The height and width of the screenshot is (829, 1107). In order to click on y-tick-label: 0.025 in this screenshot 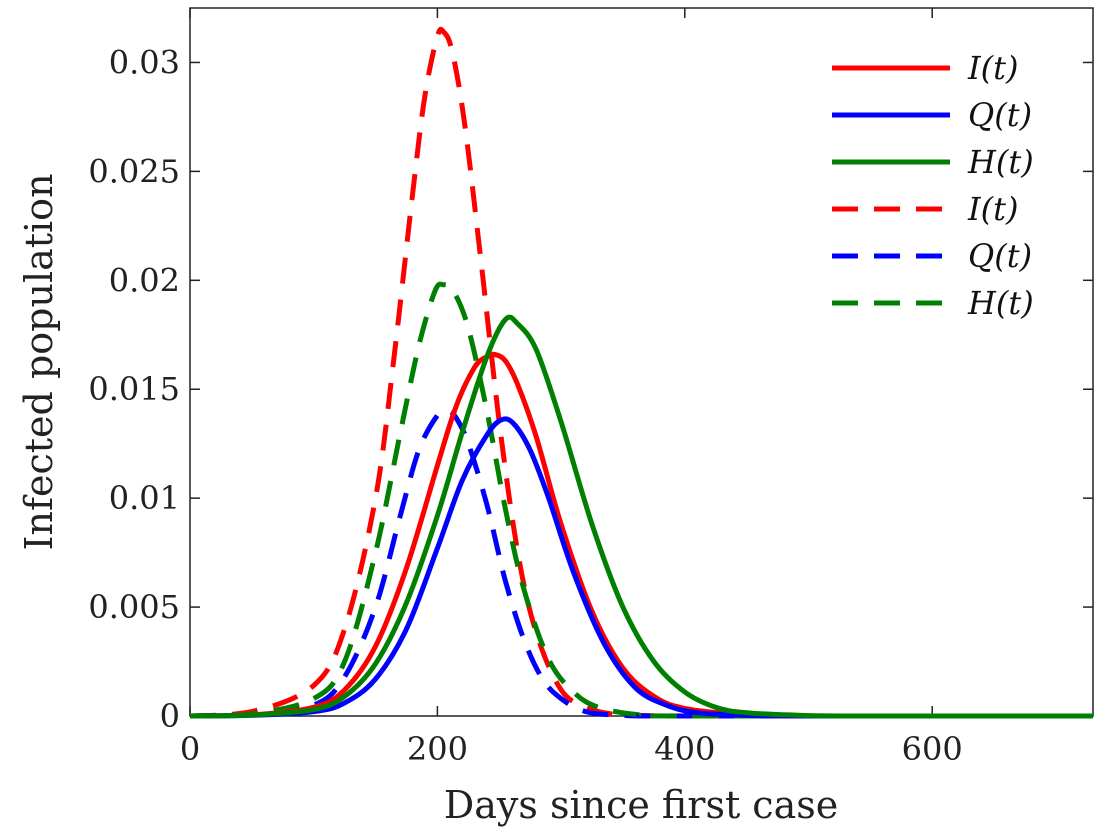, I will do `click(134, 171)`.